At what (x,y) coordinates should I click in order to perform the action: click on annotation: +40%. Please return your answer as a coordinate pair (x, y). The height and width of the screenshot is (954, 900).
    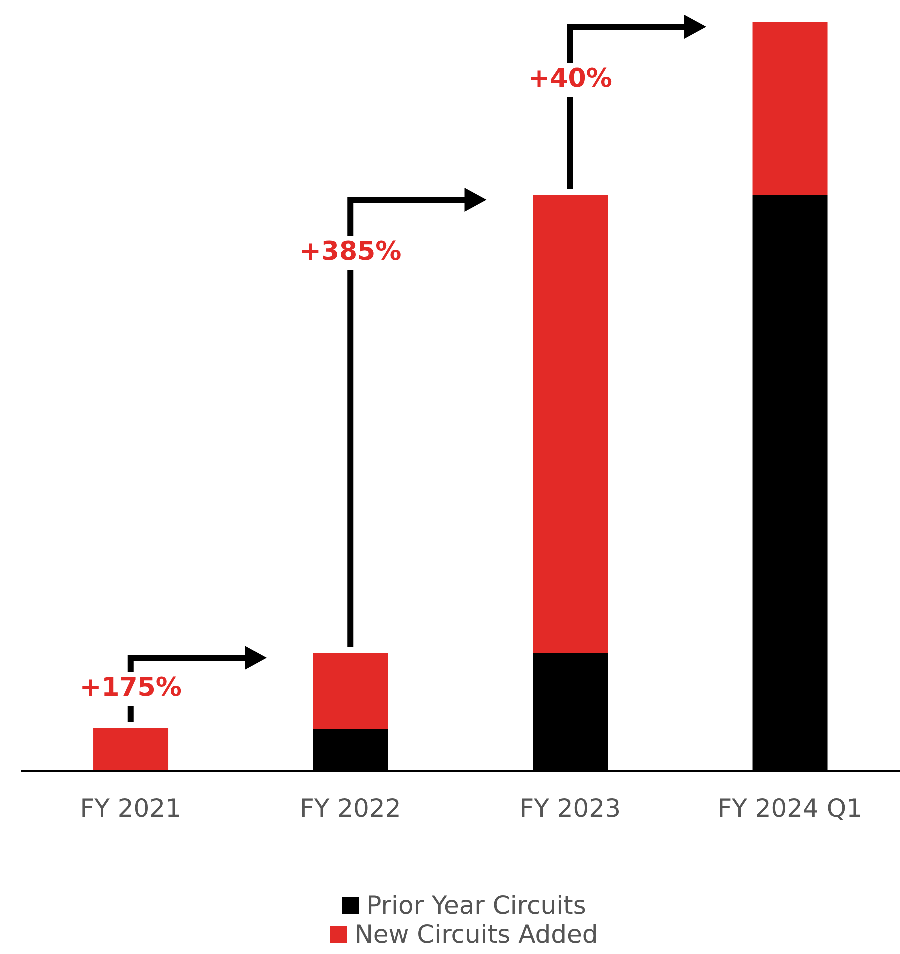
    Looking at the image, I should click on (570, 79).